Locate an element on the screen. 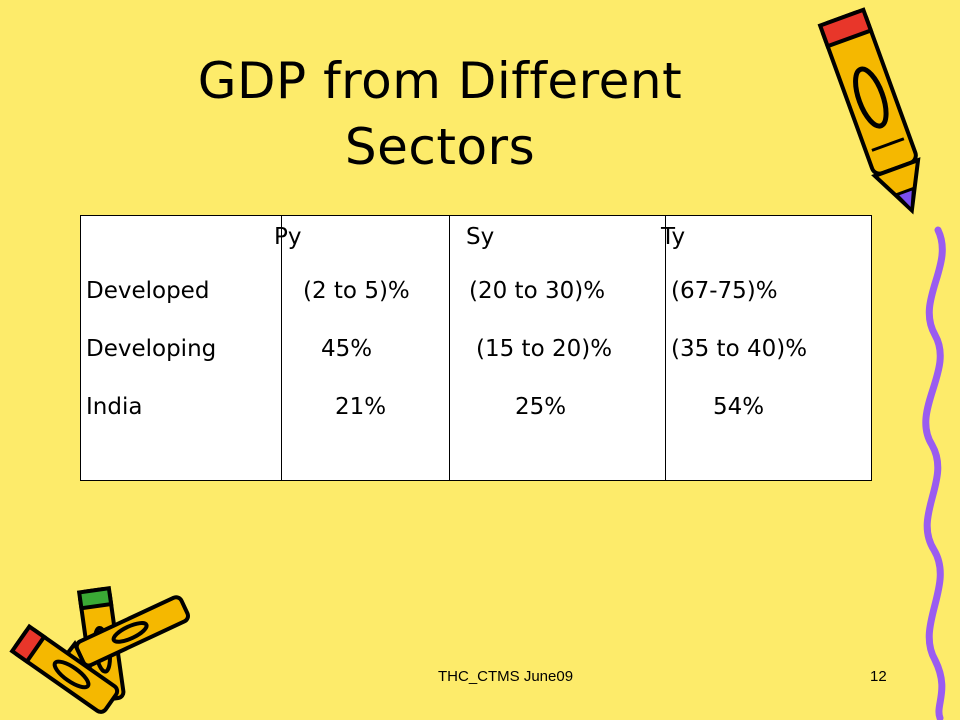 This screenshot has width=960, height=720. footer-text: THC_CTMS June09 is located at coordinates (506, 676).